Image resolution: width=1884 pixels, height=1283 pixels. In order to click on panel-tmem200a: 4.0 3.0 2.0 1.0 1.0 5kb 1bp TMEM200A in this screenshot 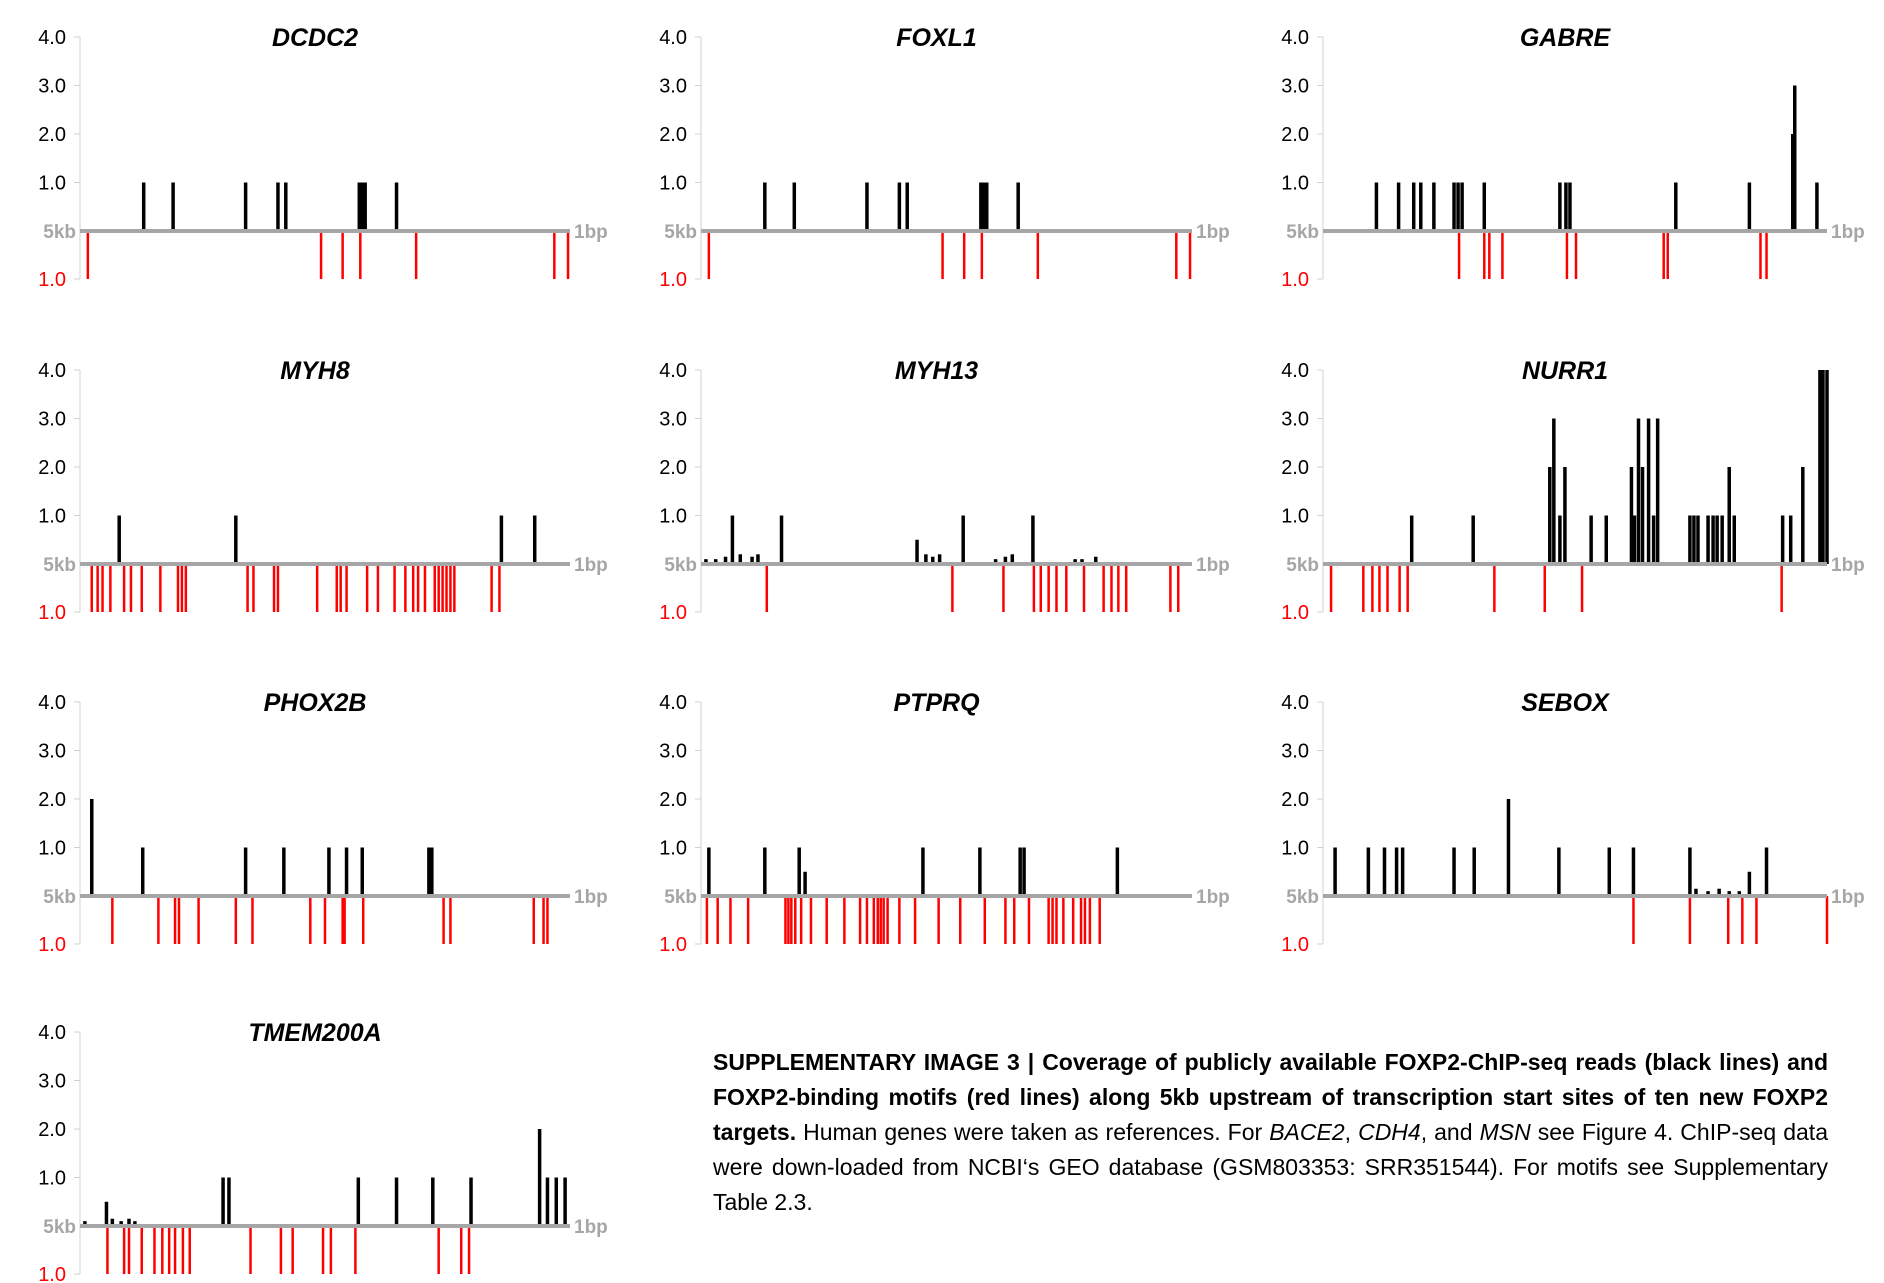, I will do `click(323, 1151)`.